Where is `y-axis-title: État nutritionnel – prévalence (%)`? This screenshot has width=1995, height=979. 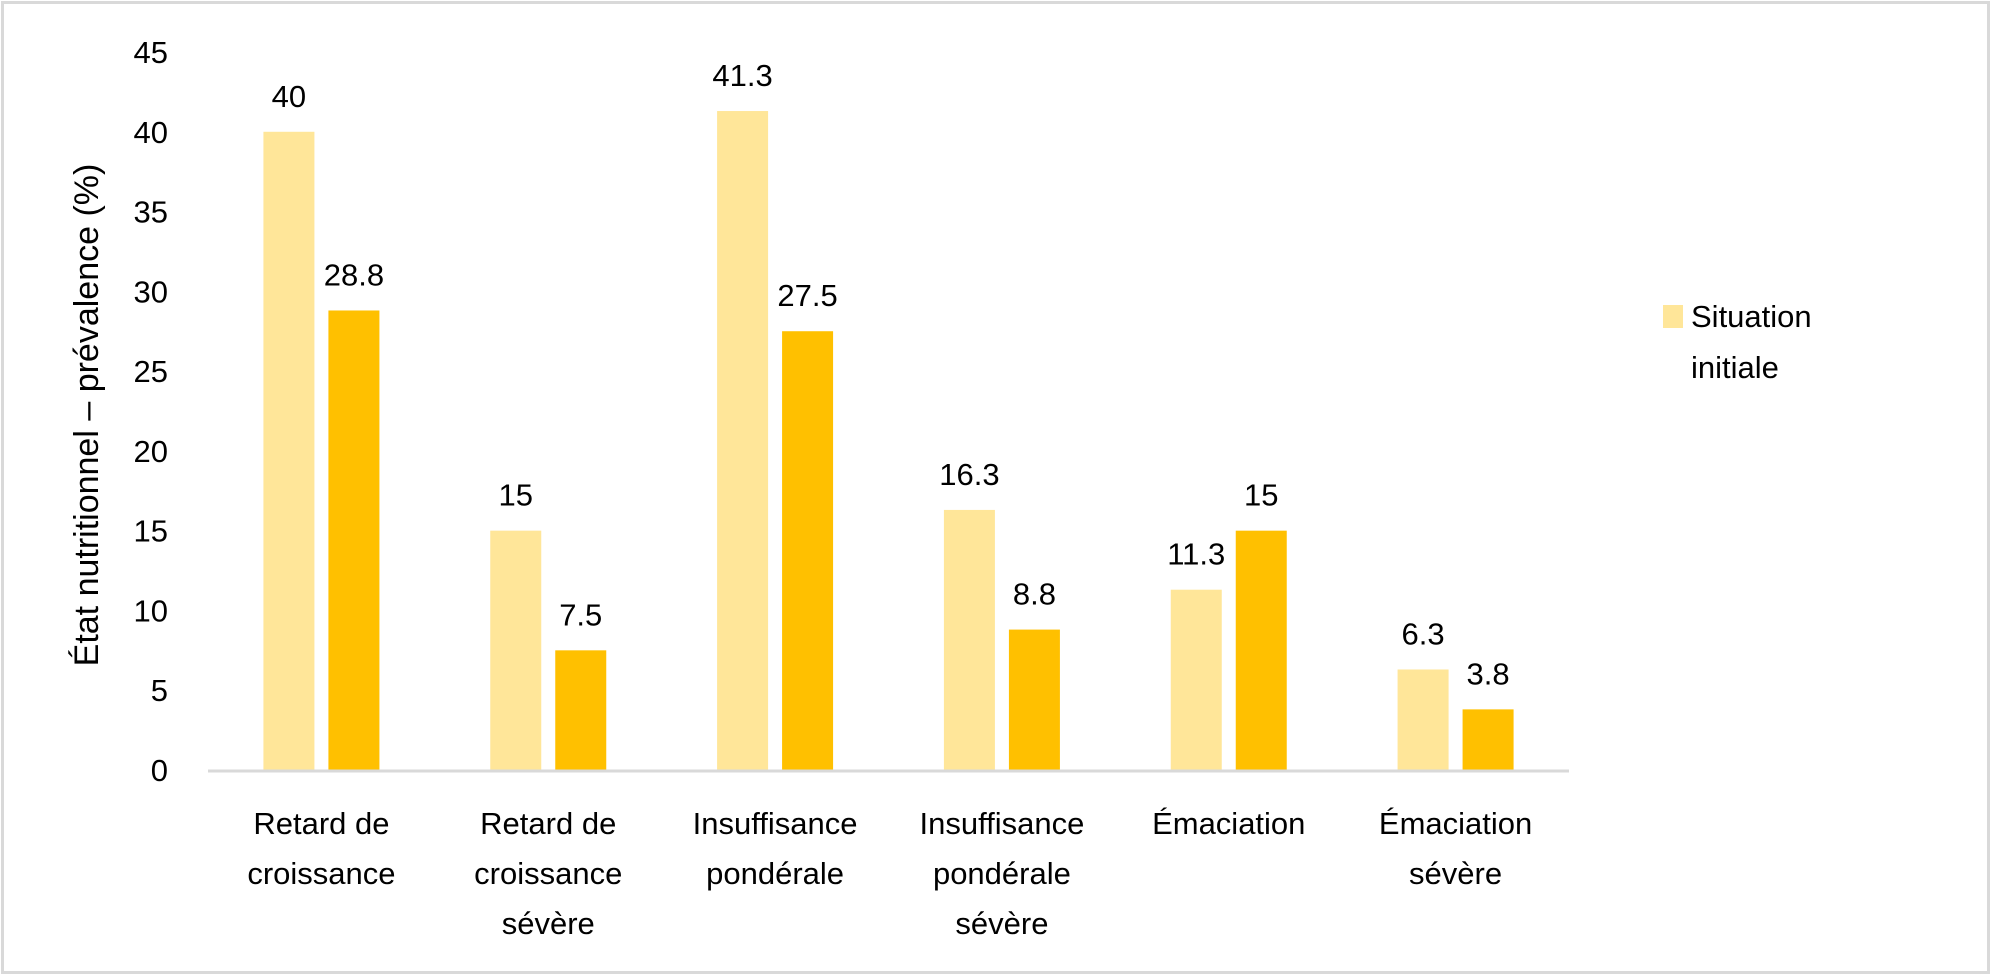
y-axis-title: État nutritionnel – prévalence (%) is located at coordinates (87, 415).